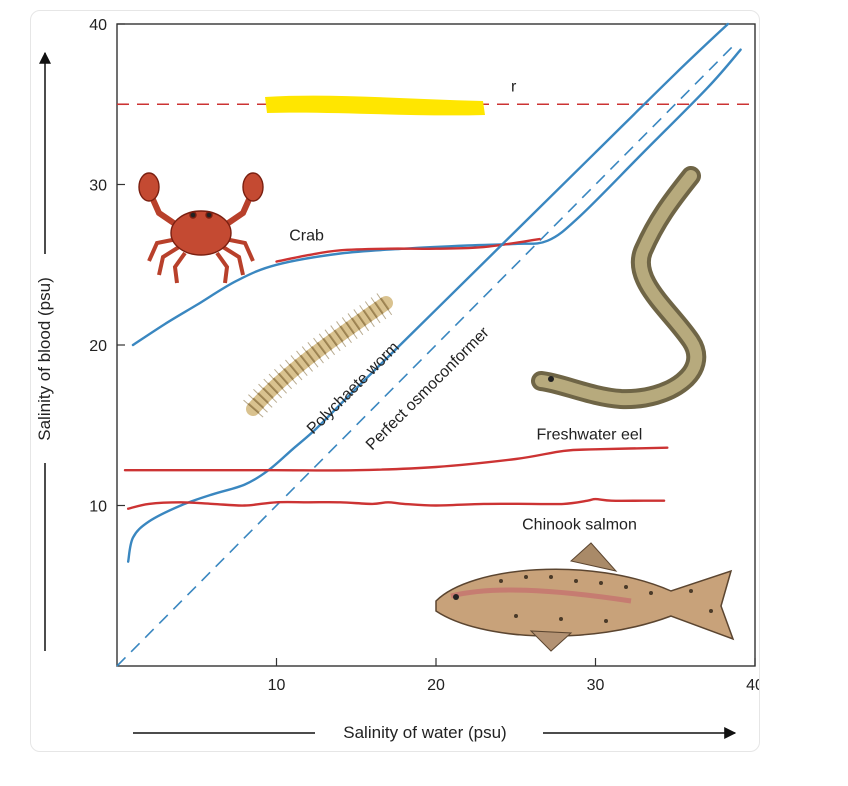  What do you see at coordinates (619, 288) in the screenshot?
I see `freshwater-eel-illustration` at bounding box center [619, 288].